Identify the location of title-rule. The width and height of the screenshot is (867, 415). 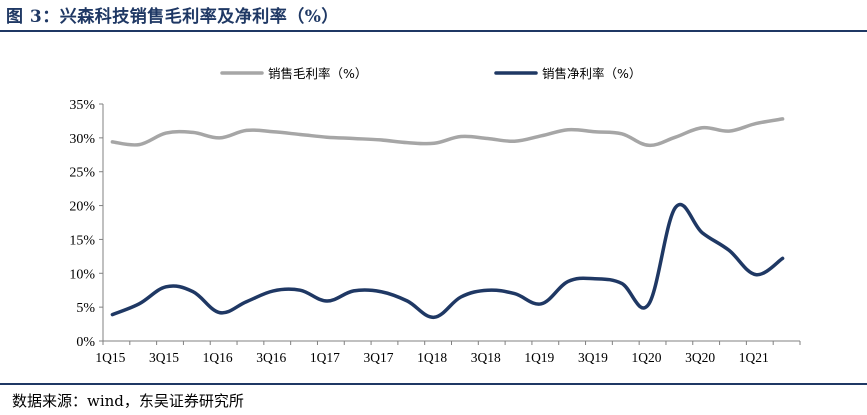
(433, 31).